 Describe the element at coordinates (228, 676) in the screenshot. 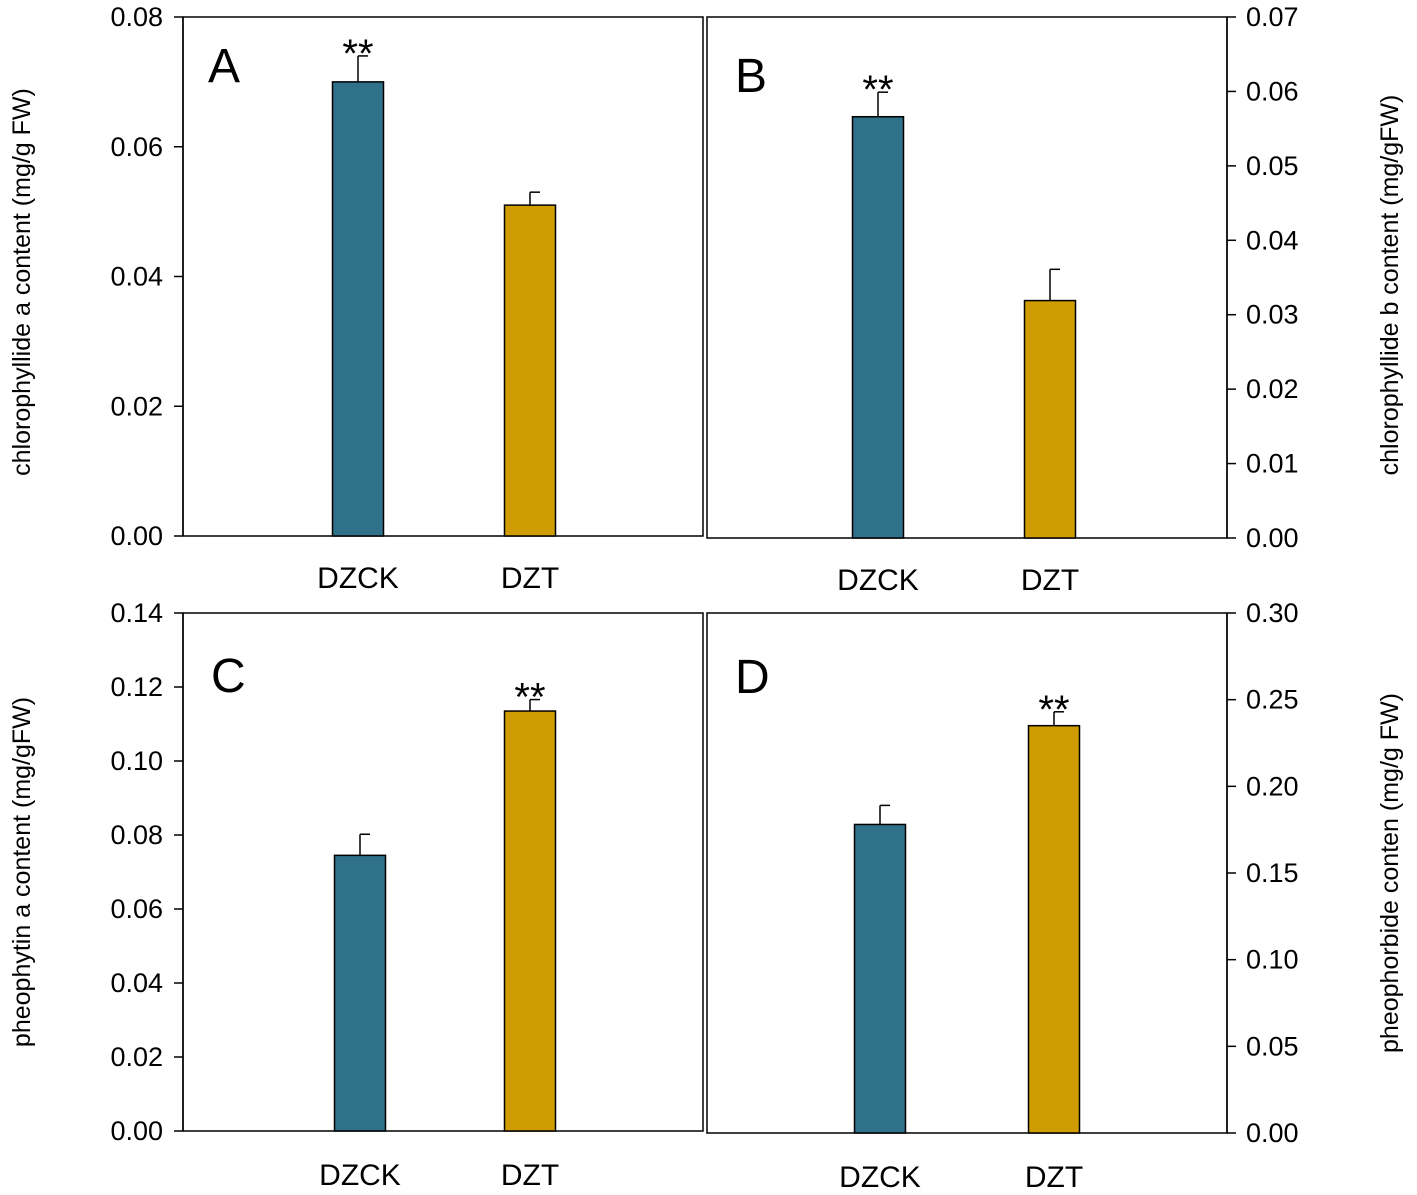

I see `panel-letter: C` at that location.